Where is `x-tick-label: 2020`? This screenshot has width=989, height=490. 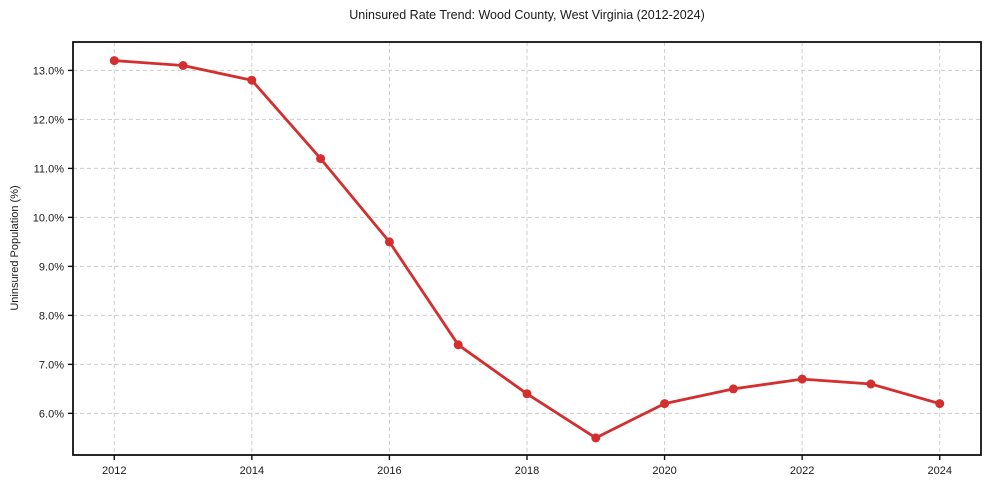 x-tick-label: 2020 is located at coordinates (664, 471).